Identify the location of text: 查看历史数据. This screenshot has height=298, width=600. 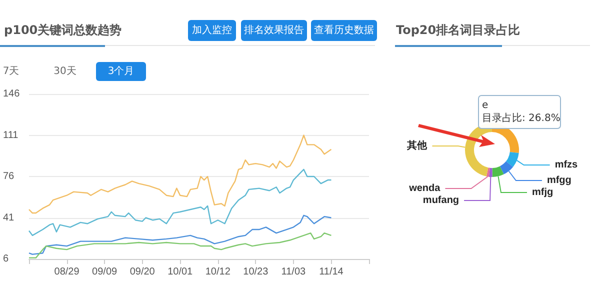
(344, 30).